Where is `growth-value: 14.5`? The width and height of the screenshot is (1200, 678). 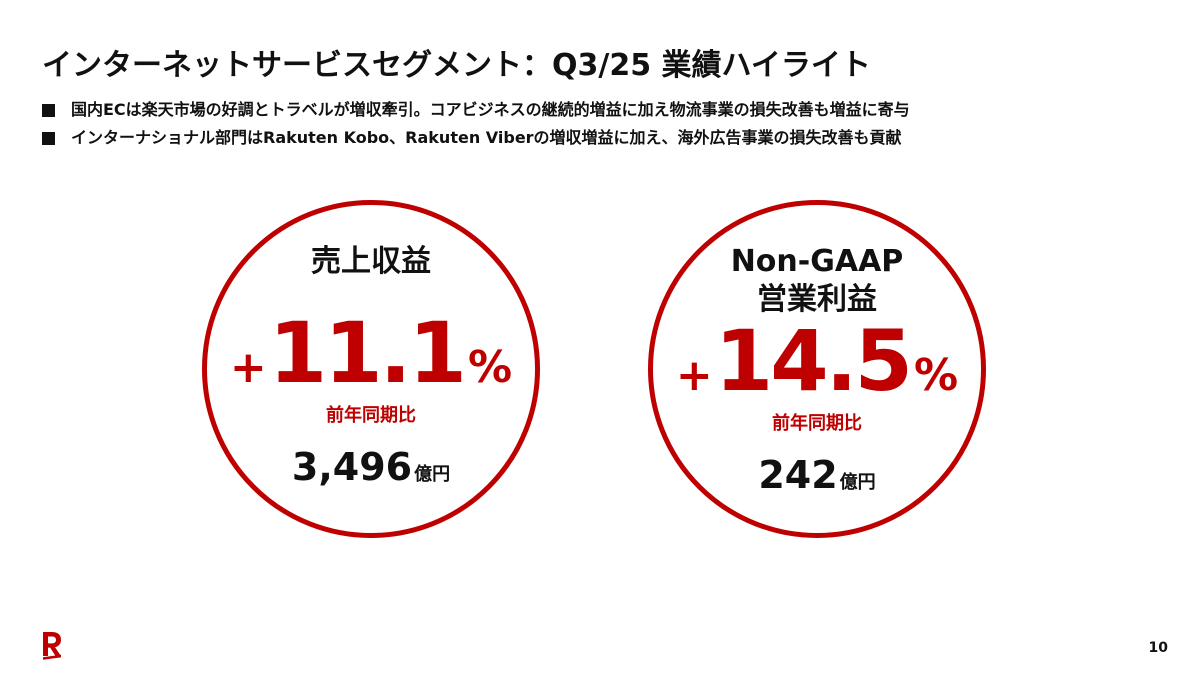 growth-value: 14.5 is located at coordinates (813, 361).